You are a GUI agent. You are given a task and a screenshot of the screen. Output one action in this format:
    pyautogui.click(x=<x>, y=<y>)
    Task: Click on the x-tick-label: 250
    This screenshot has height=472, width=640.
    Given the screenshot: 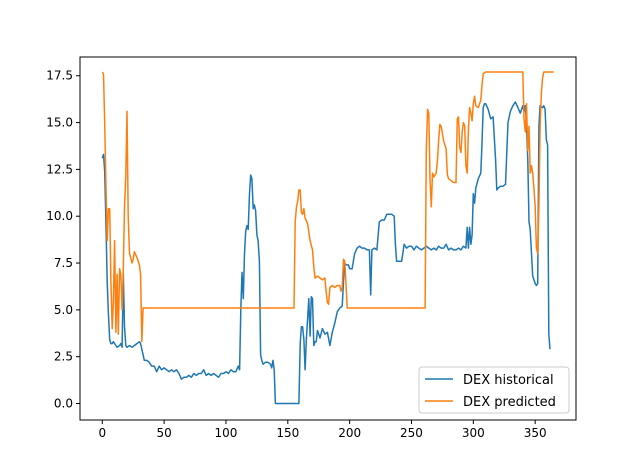 What is the action you would take?
    pyautogui.click(x=411, y=433)
    